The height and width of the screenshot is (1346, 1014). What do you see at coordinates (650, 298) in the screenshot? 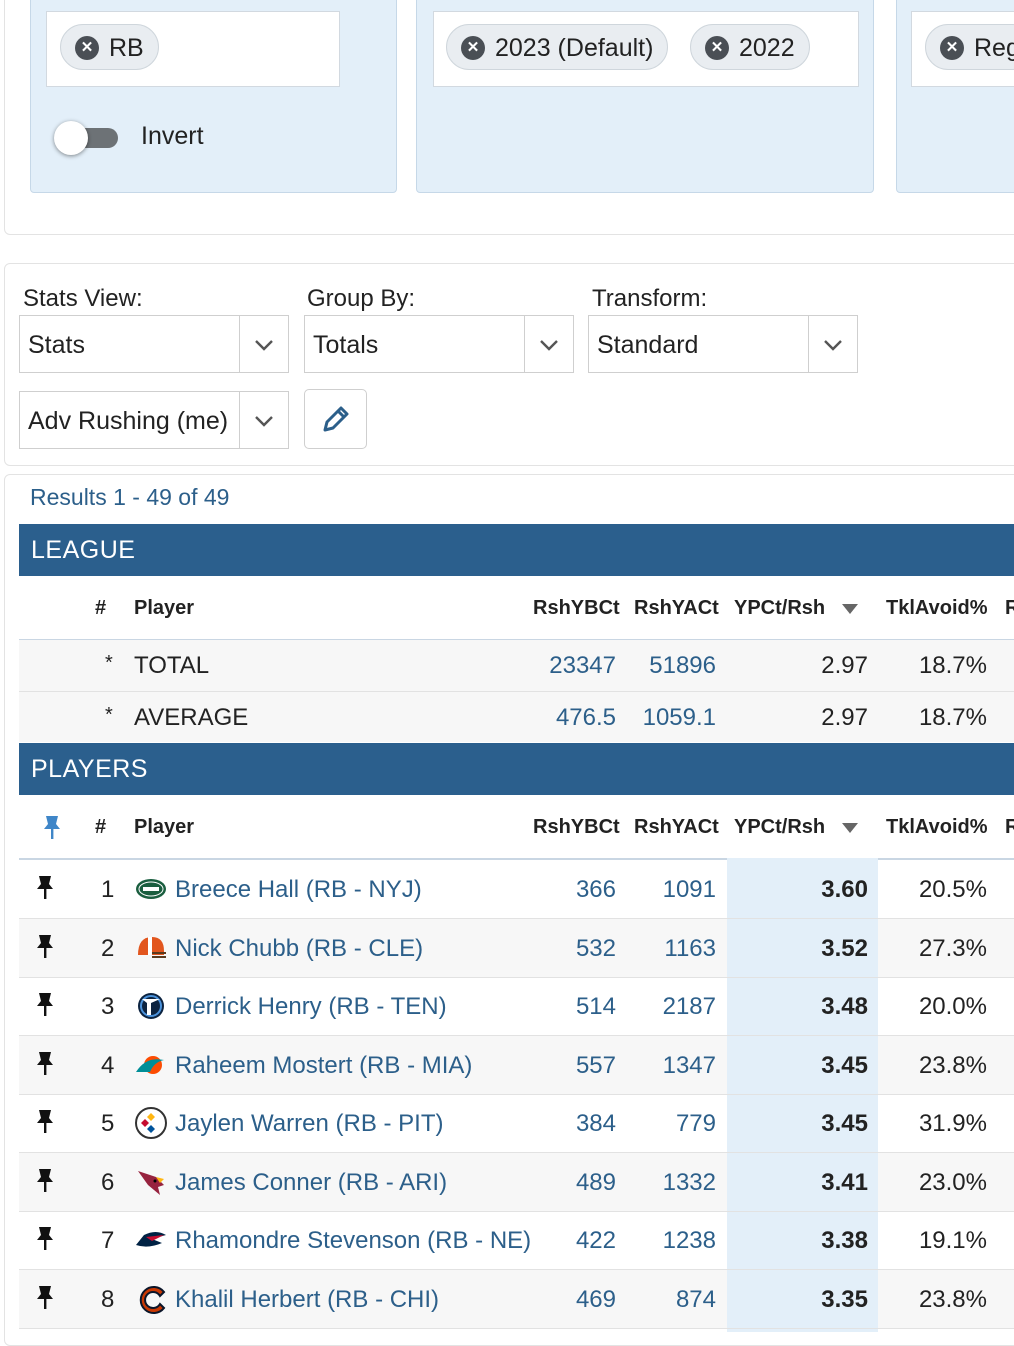
I see `transform-label: Transform:` at bounding box center [650, 298].